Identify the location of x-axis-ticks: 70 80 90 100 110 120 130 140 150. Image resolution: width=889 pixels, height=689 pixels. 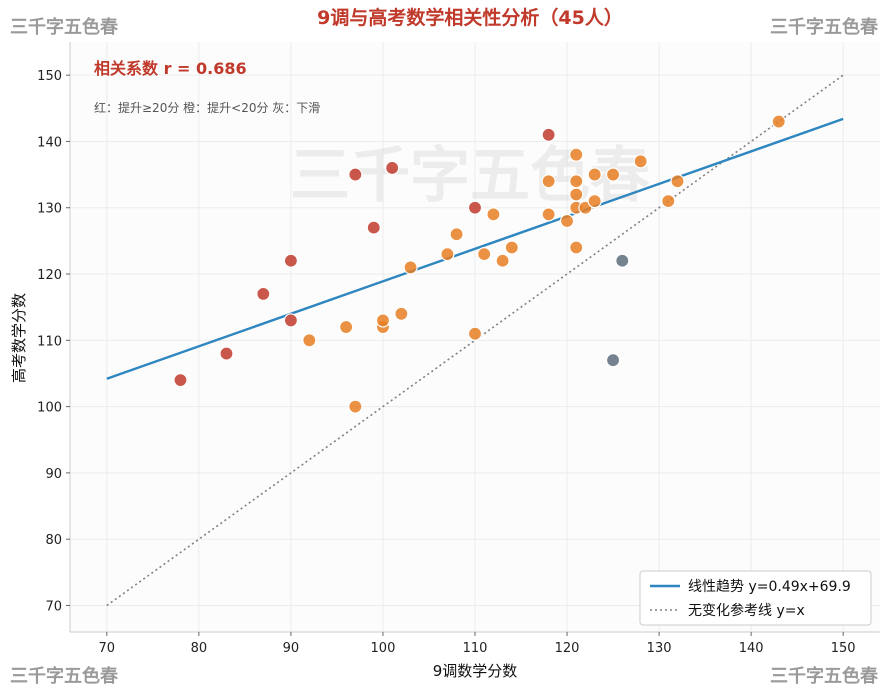
(477, 644).